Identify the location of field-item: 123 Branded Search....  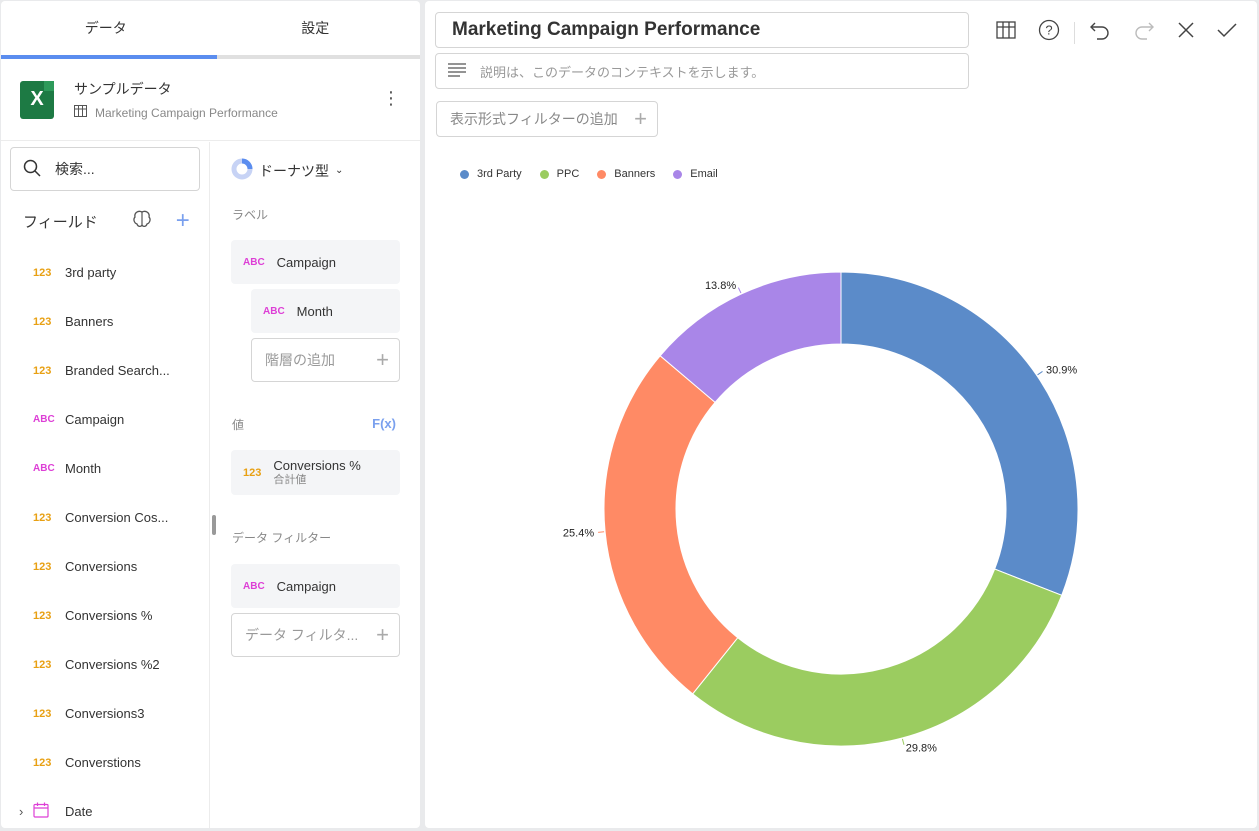
(105, 370).